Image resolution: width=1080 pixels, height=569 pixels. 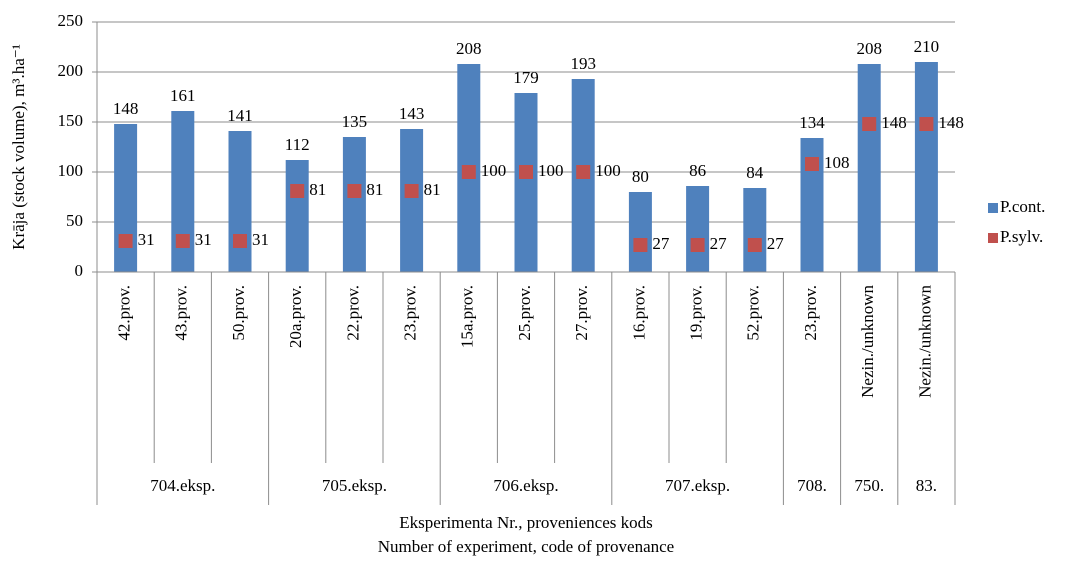 I want to click on data-label: 143, so click(x=412, y=113).